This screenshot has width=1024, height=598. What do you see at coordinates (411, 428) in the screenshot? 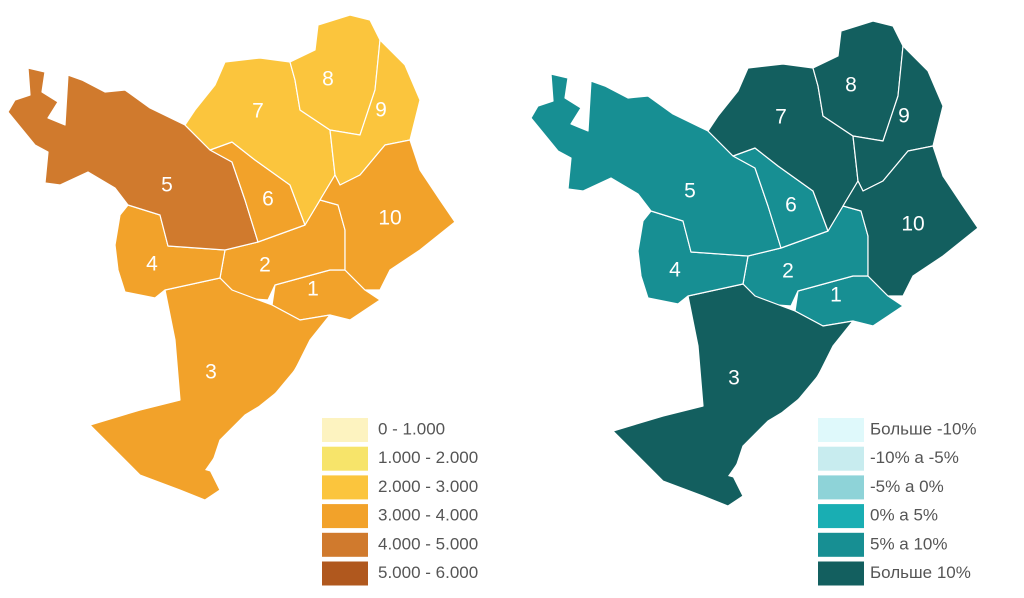
I see `legend-label: 0 - 1.000` at bounding box center [411, 428].